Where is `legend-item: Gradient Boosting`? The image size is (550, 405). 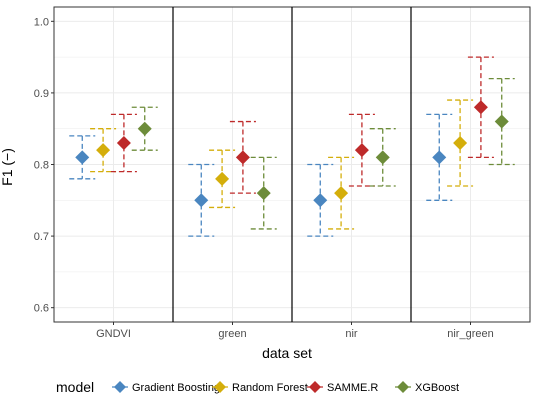
legend-item: Gradient Boosting is located at coordinates (166, 387).